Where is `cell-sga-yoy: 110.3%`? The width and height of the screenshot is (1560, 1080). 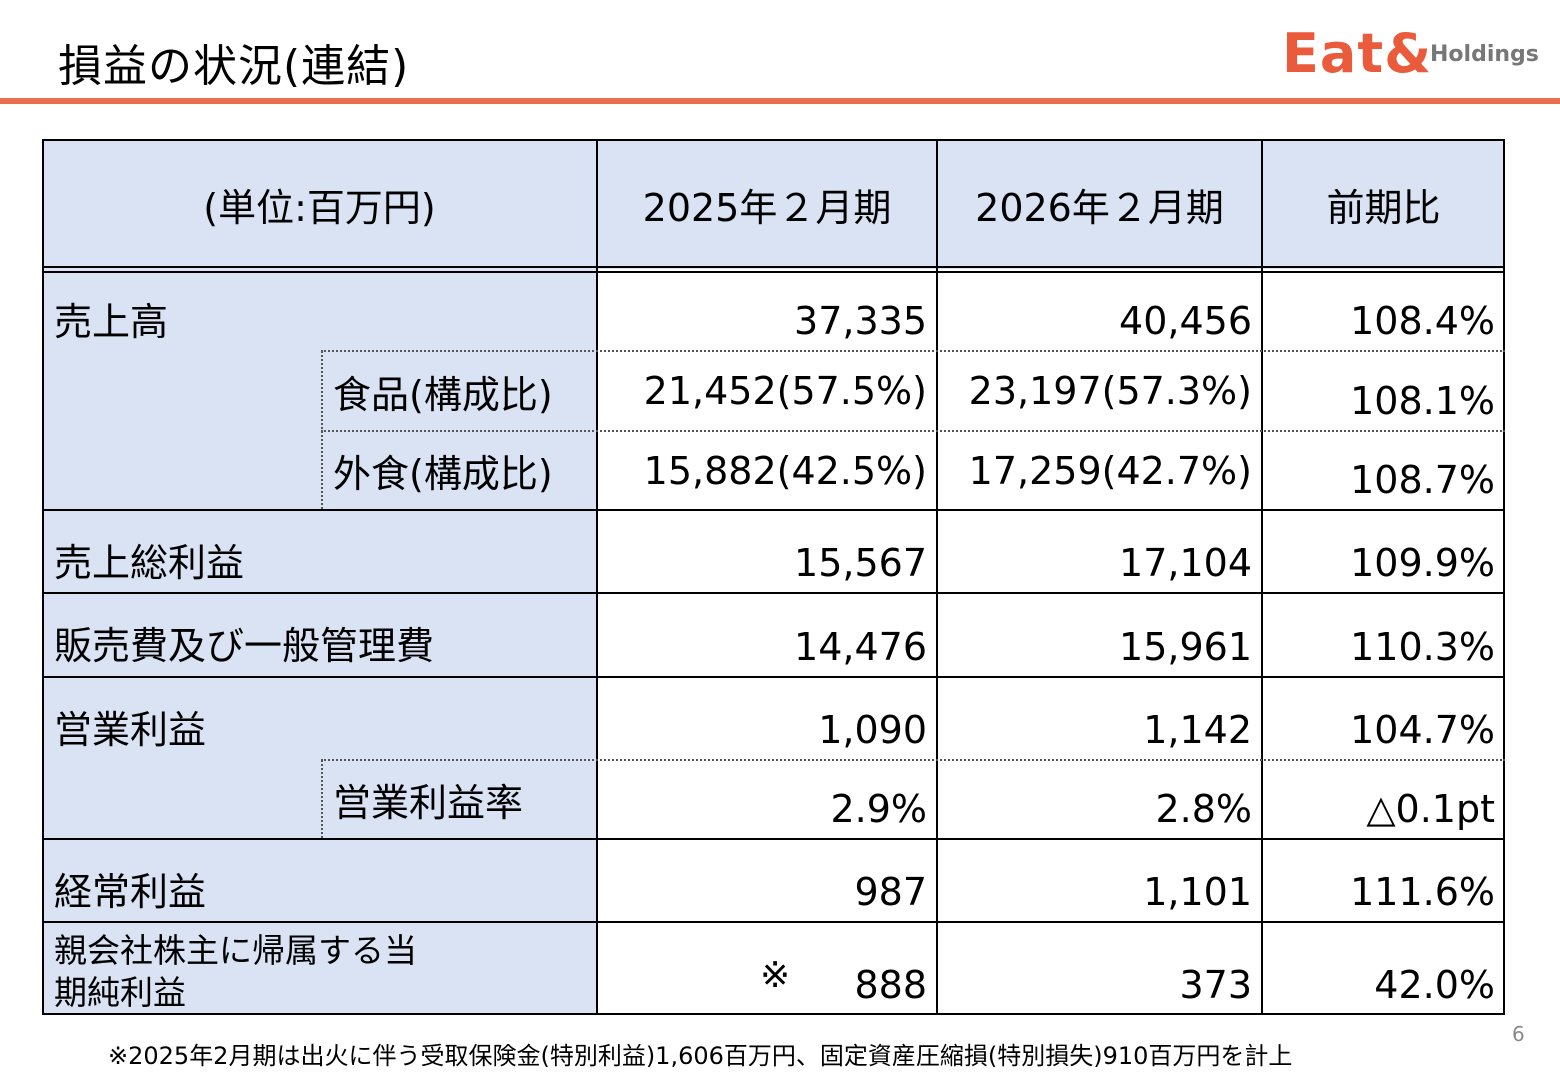
cell-sga-yoy: 110.3% is located at coordinates (1422, 647).